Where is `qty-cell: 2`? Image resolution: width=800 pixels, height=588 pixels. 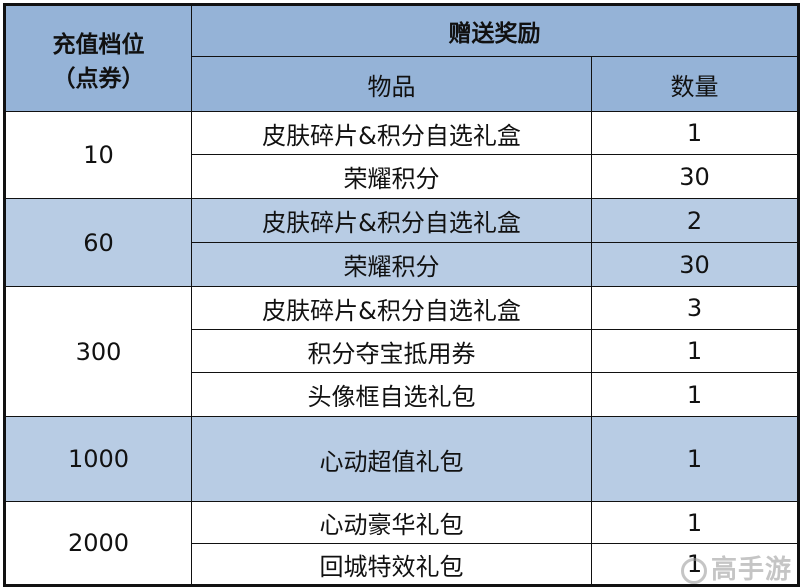 qty-cell: 2 is located at coordinates (695, 220).